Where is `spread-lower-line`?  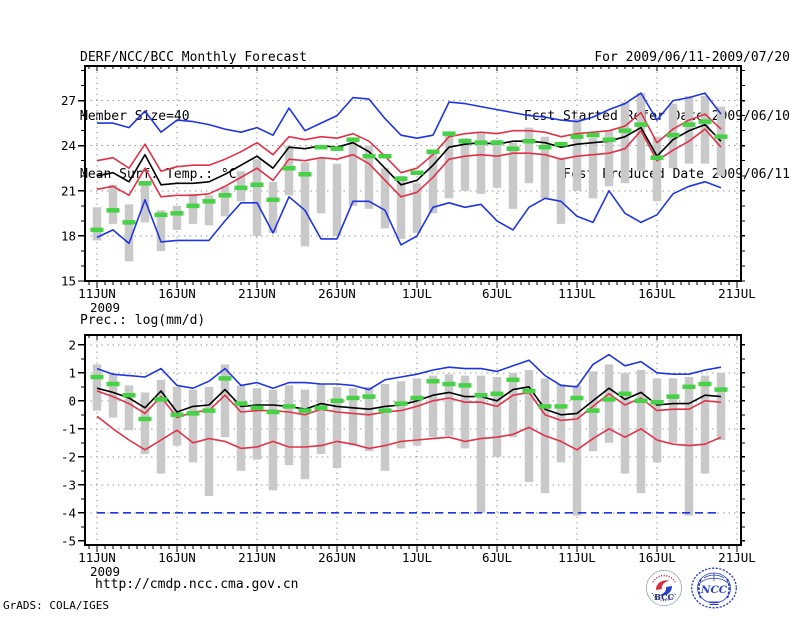 spread-lower-line is located at coordinates (409, 163).